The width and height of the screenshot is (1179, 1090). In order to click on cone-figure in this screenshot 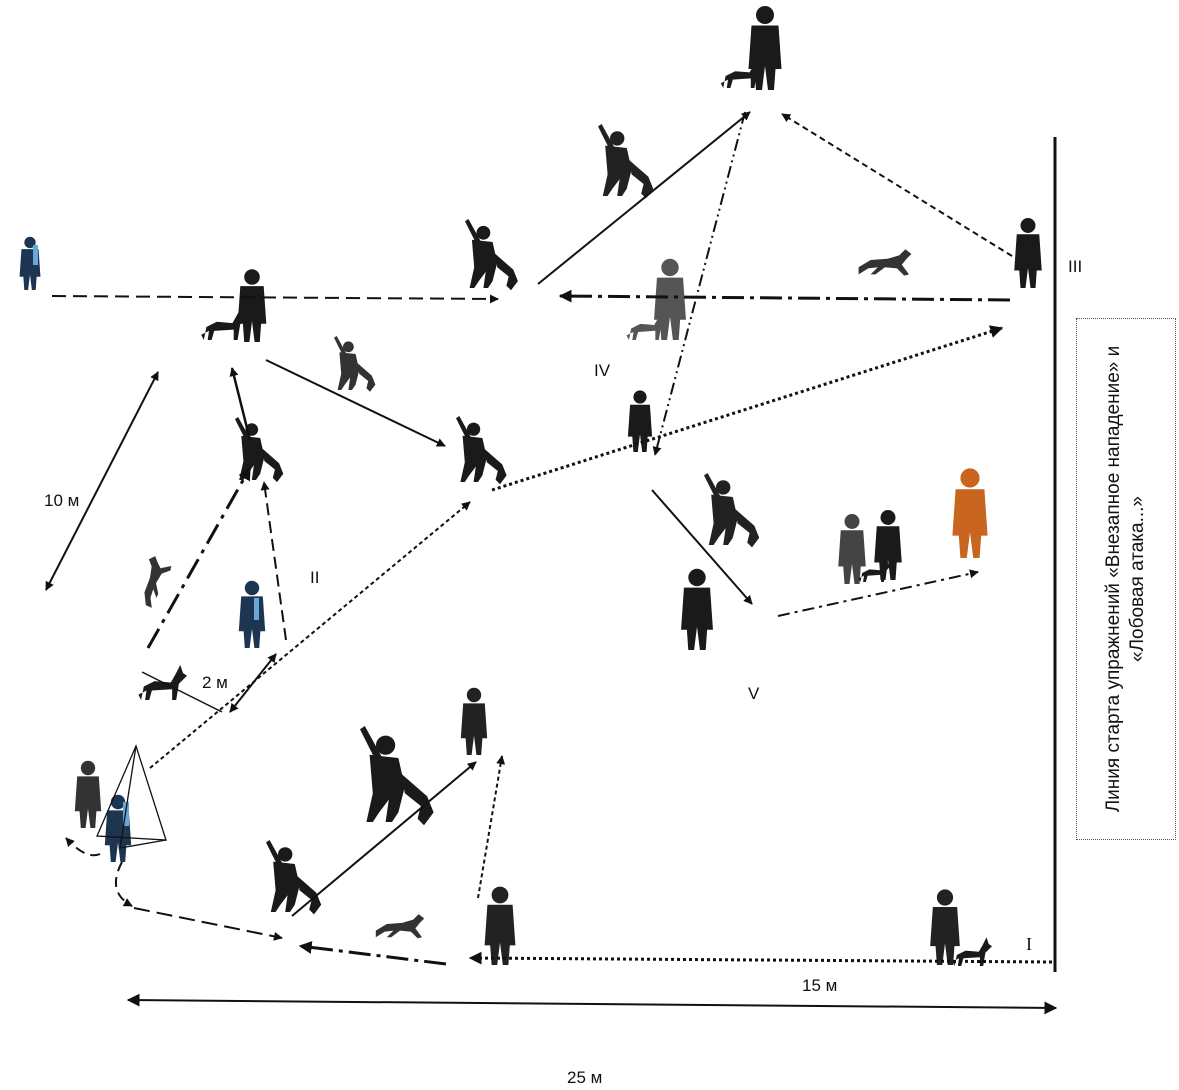, I will do `click(131, 796)`.